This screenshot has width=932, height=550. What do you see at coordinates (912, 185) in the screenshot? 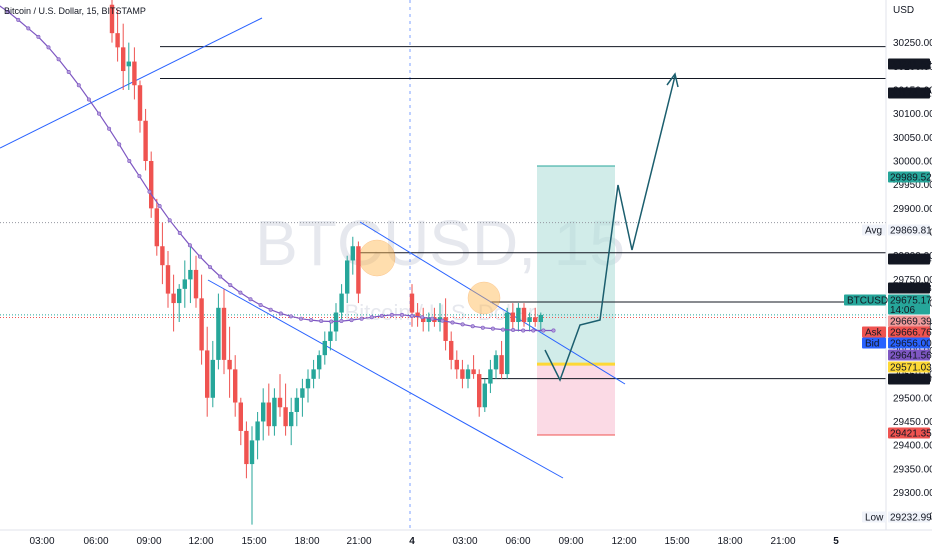
I see `price-tick-label: 29950.00` at bounding box center [912, 185].